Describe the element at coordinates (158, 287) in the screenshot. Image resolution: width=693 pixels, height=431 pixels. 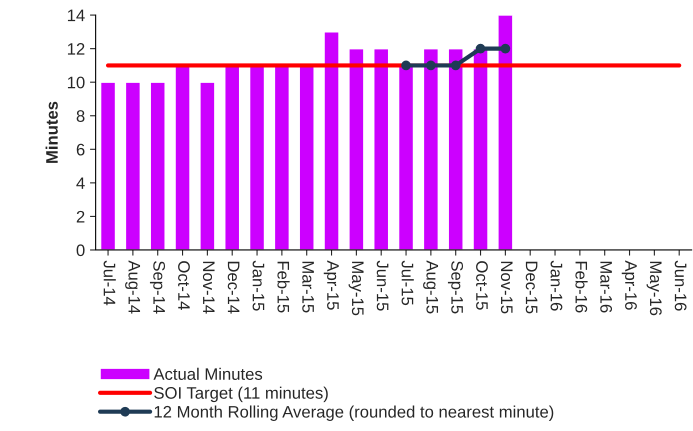
I see `x-tick-label: Sep-14` at that location.